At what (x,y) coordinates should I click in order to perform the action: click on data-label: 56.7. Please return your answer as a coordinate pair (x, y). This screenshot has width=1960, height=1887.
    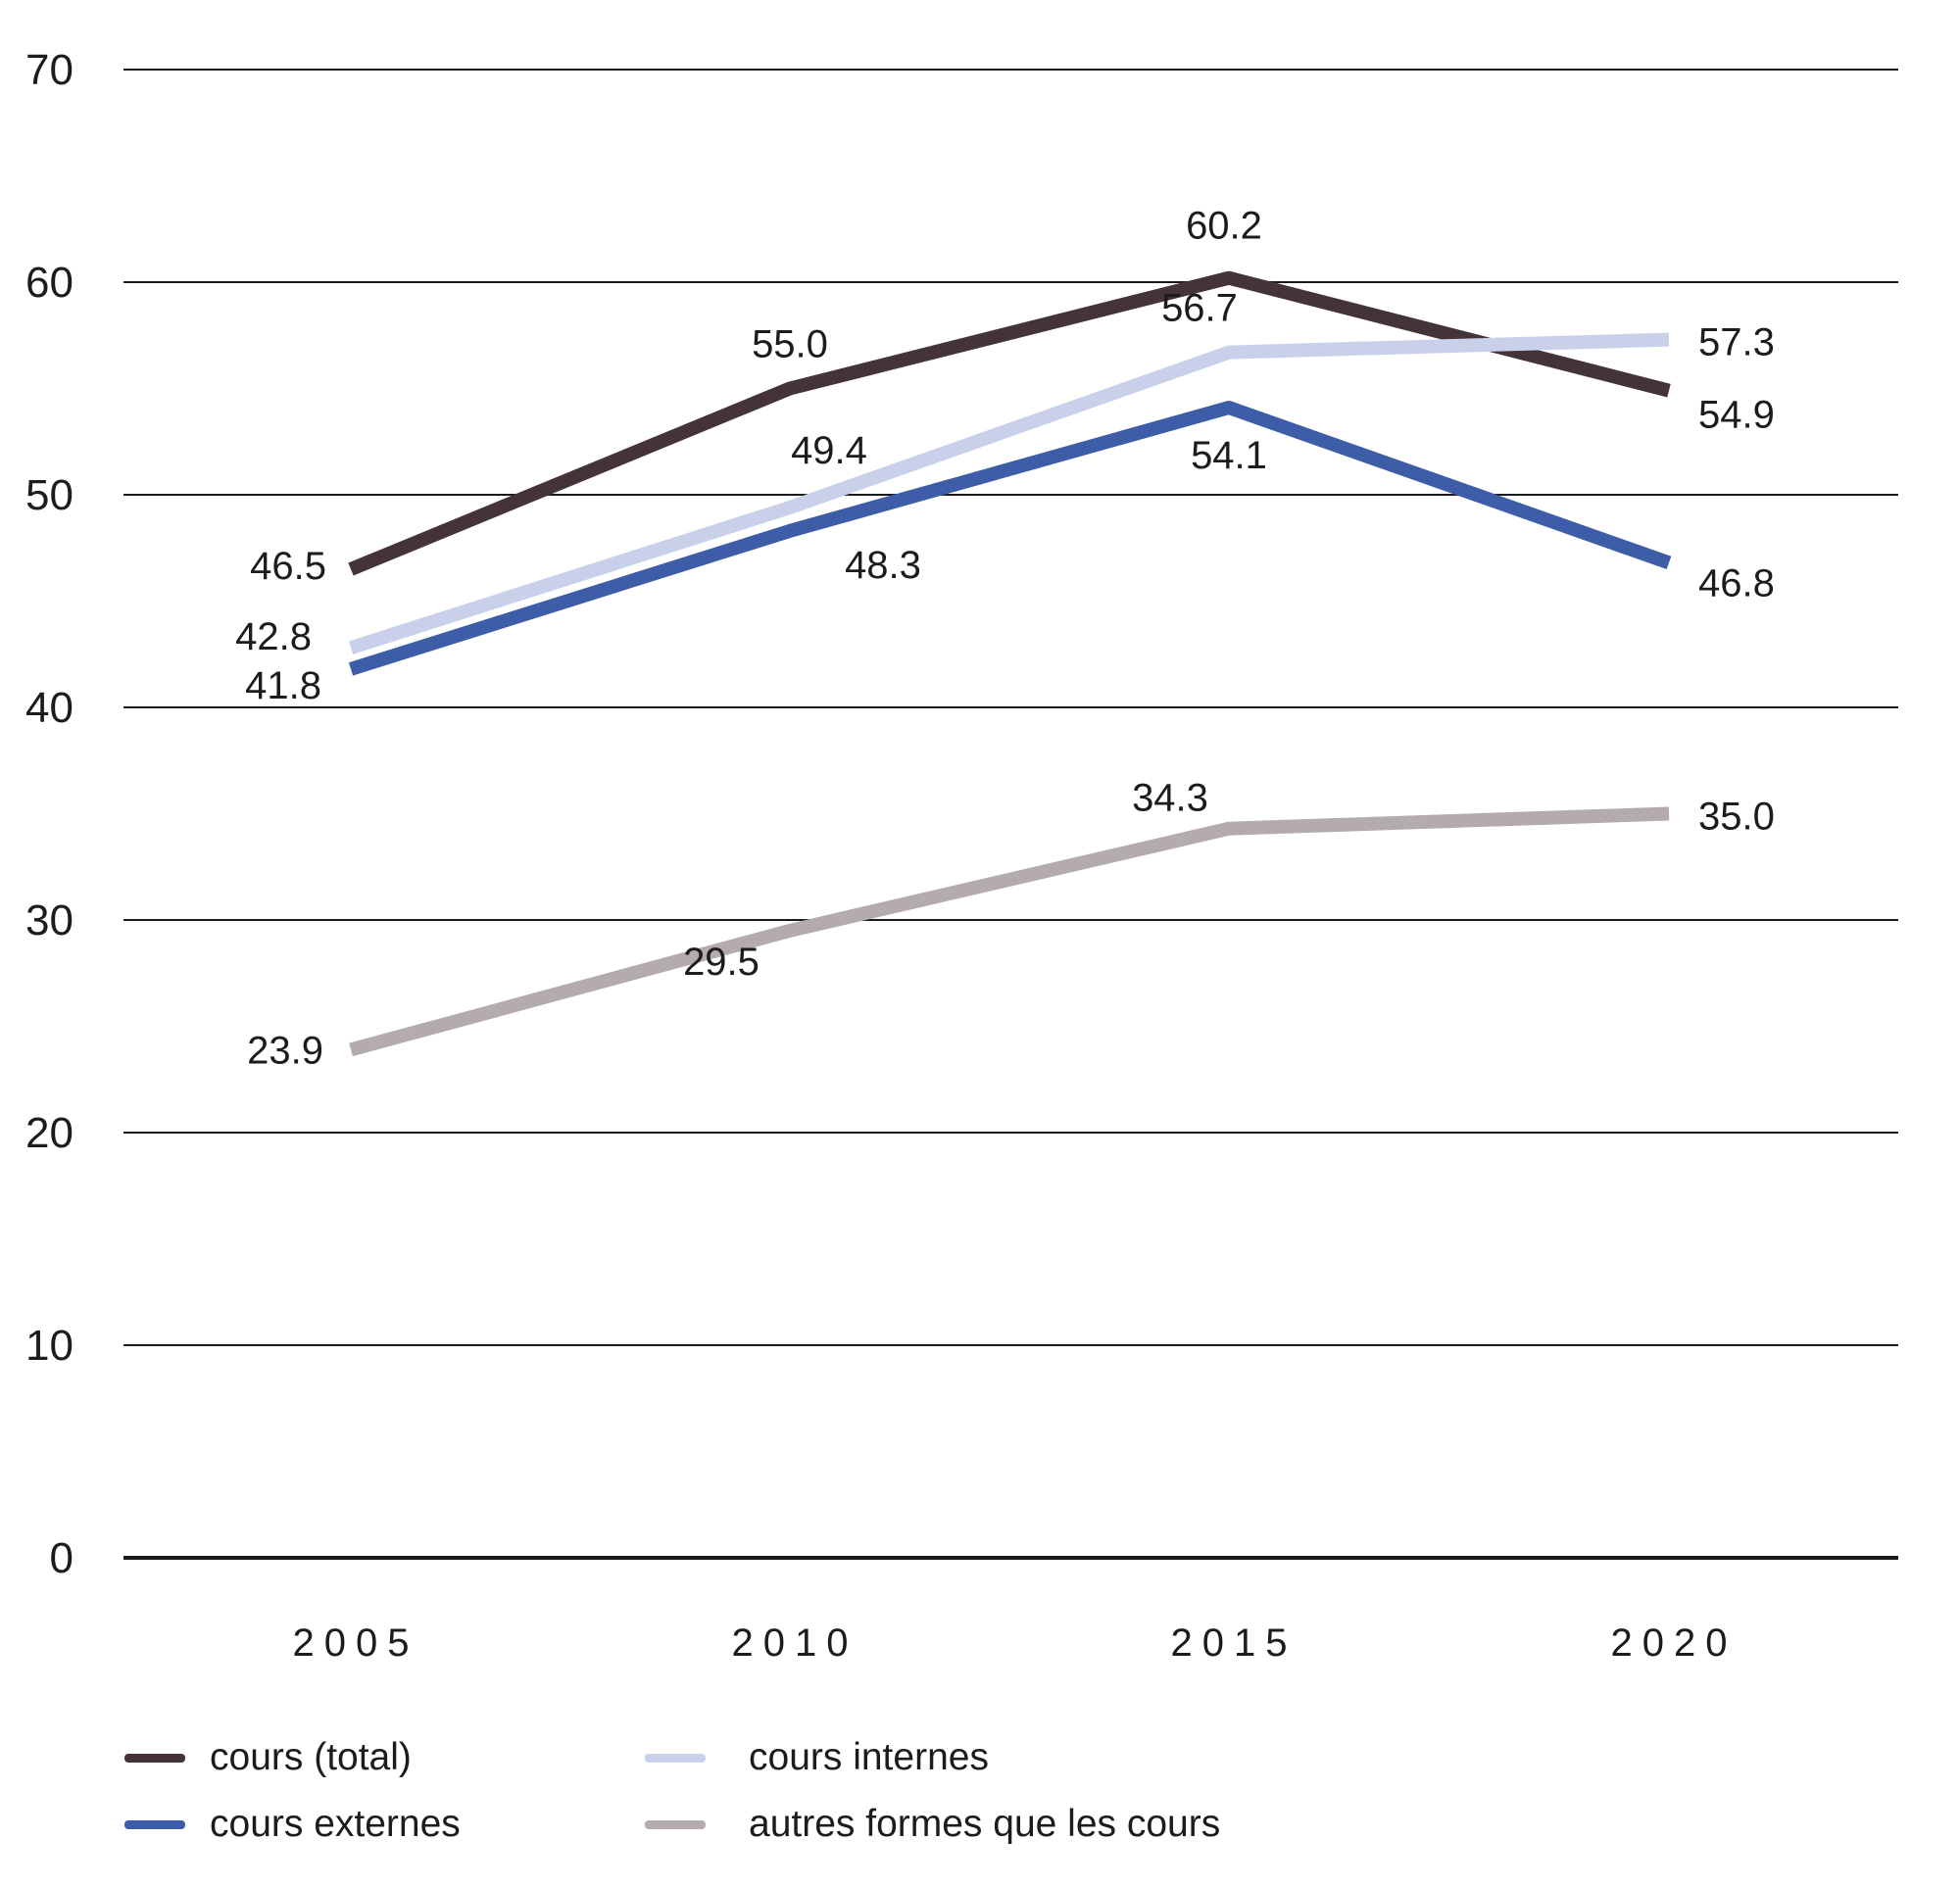
    Looking at the image, I should click on (1199, 308).